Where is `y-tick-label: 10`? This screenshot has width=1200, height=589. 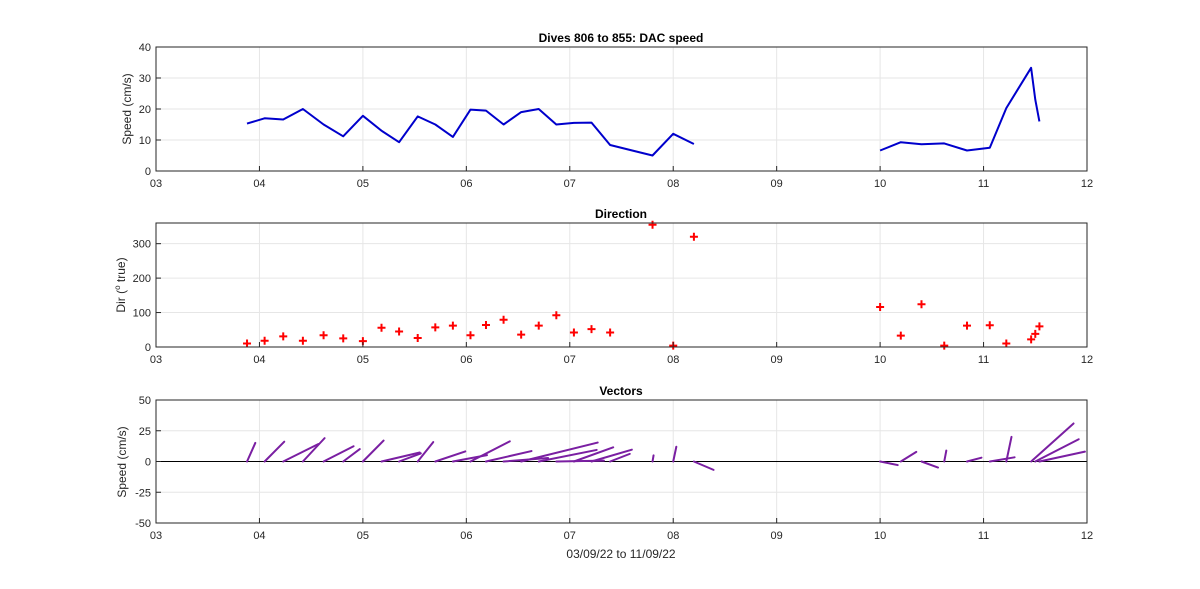 y-tick-label: 10 is located at coordinates (145, 141).